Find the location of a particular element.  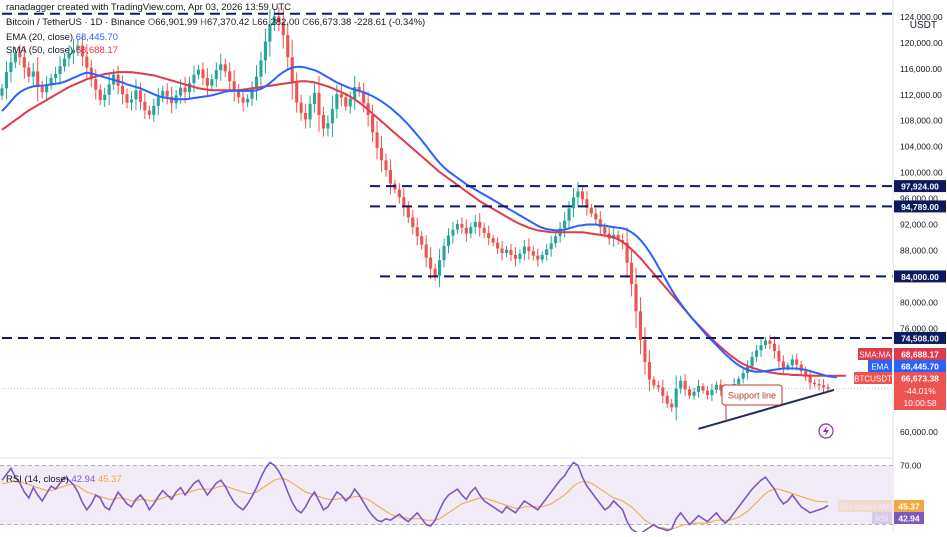

level-tag-label: 97,924.00 is located at coordinates (920, 187).